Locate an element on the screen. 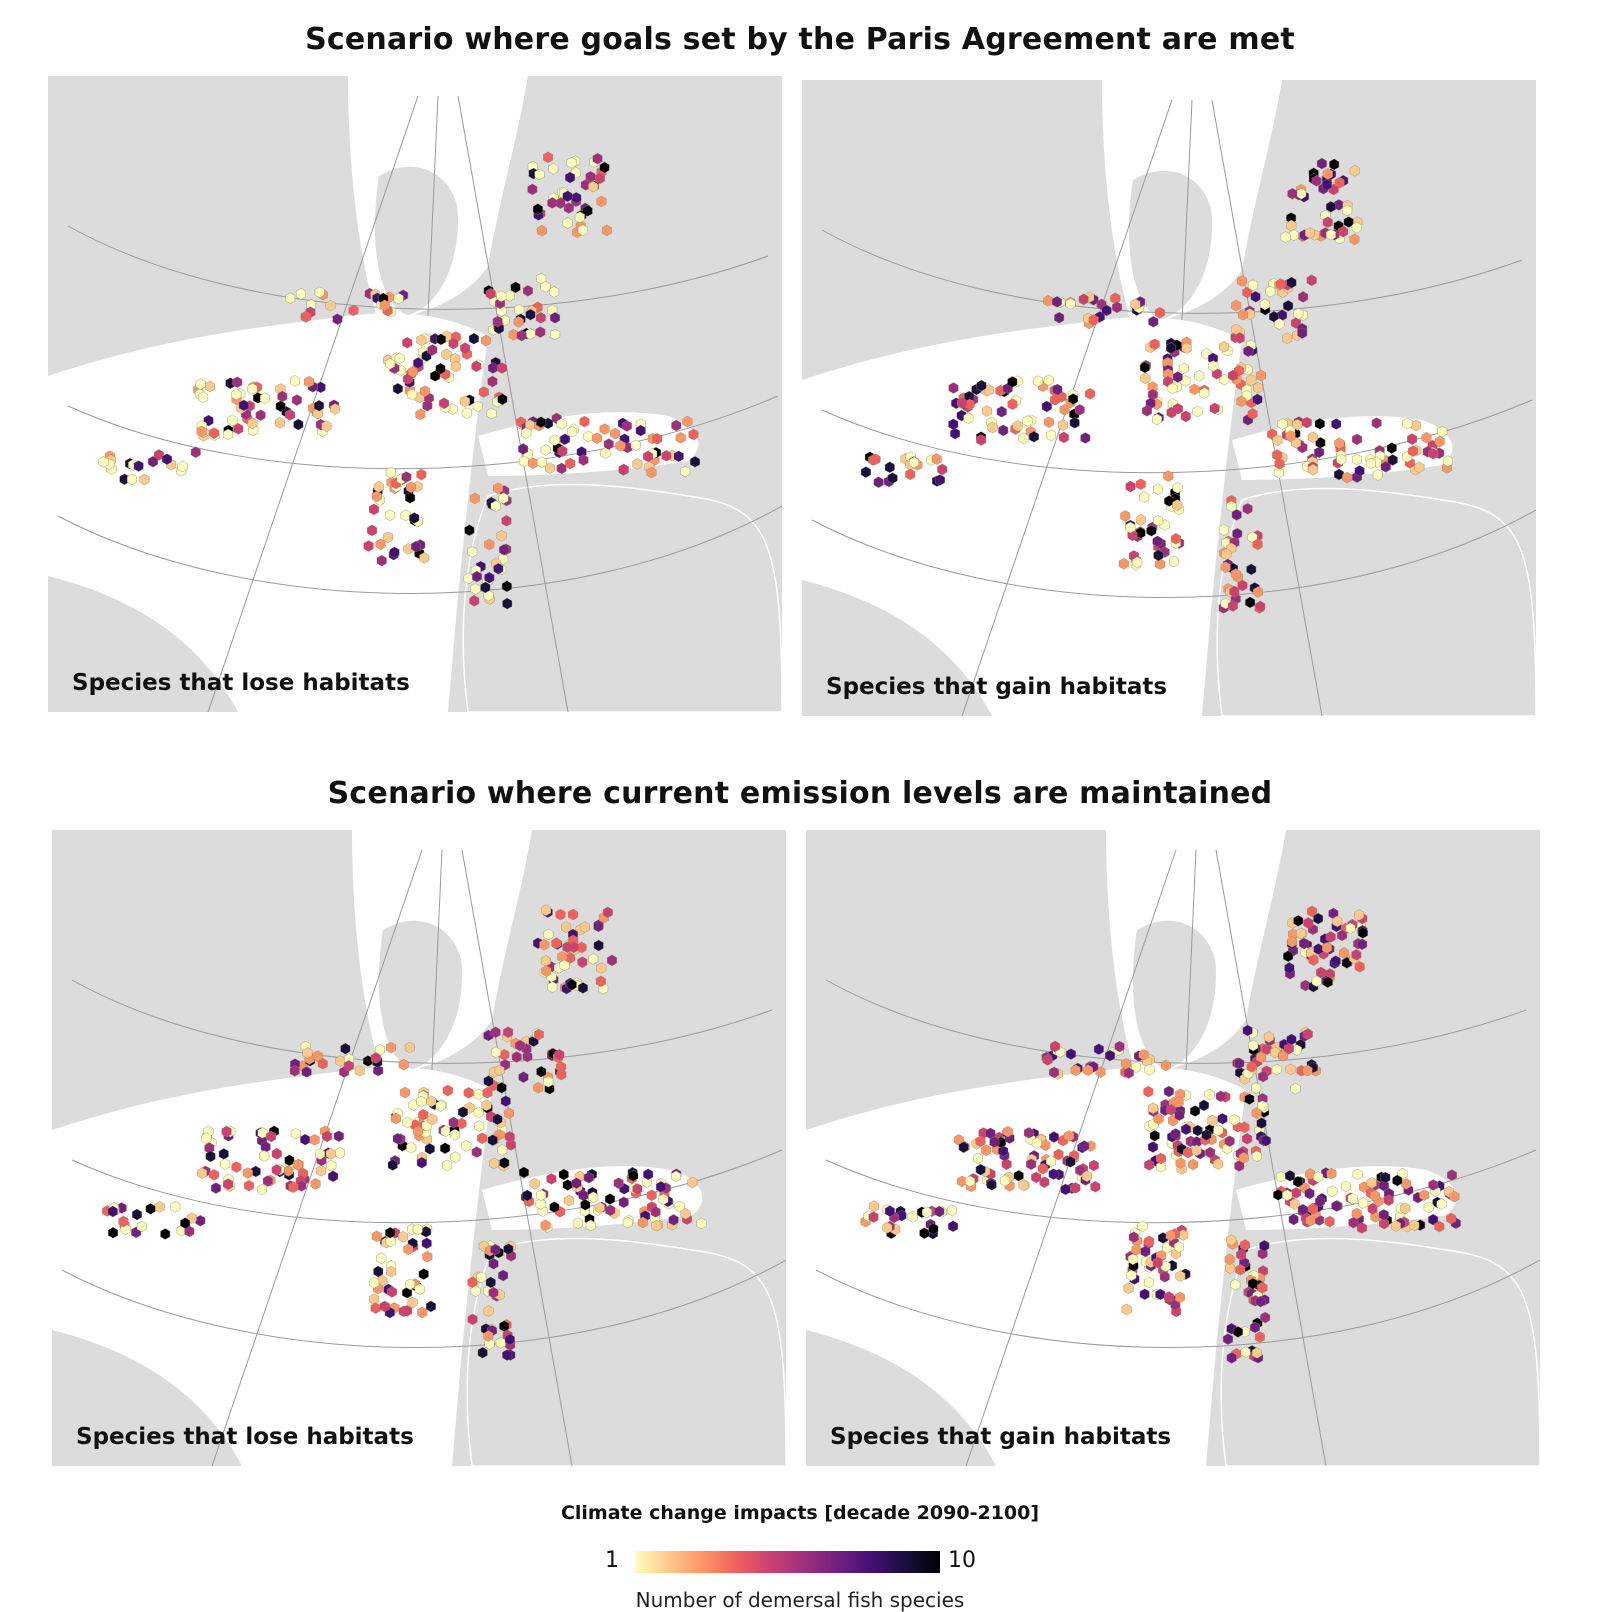  legend-max-value: 10 is located at coordinates (962, 1560).